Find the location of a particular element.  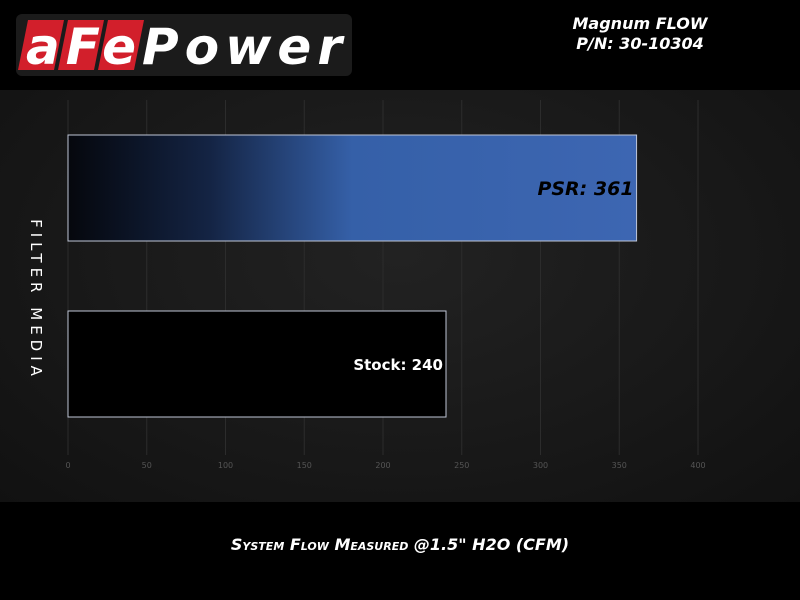

svg-text: aFePower is located at coordinates (185, 47).